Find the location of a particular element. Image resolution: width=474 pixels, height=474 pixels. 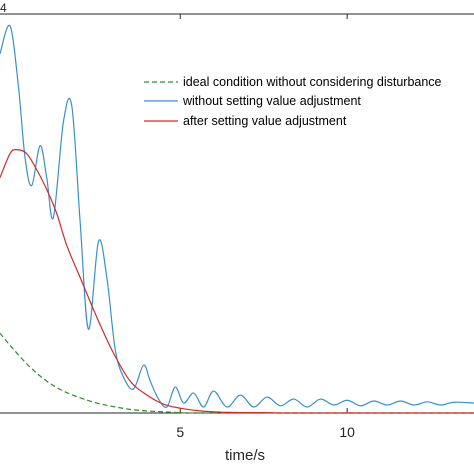

legend-label-without: without setting value adjustment is located at coordinates (271, 101).